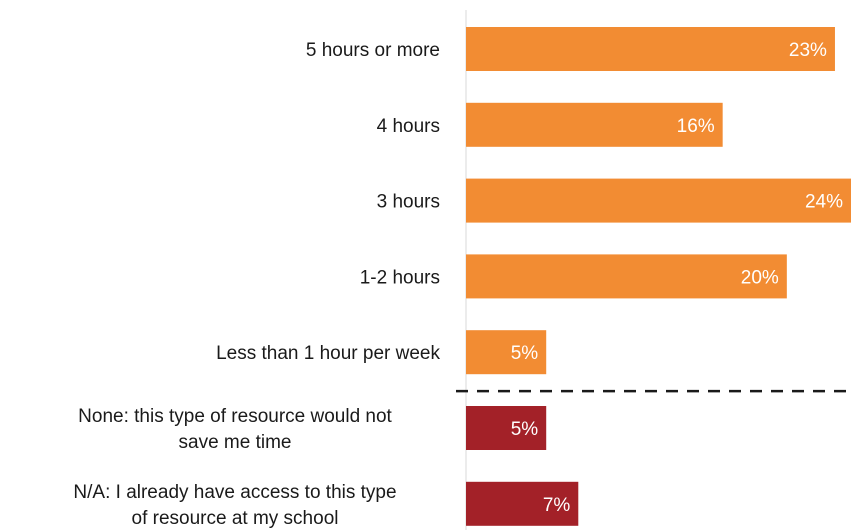 This screenshot has height=530, width=852. Describe the element at coordinates (234, 492) in the screenshot. I see `category-label-line: N/A: I already have access to this type` at that location.